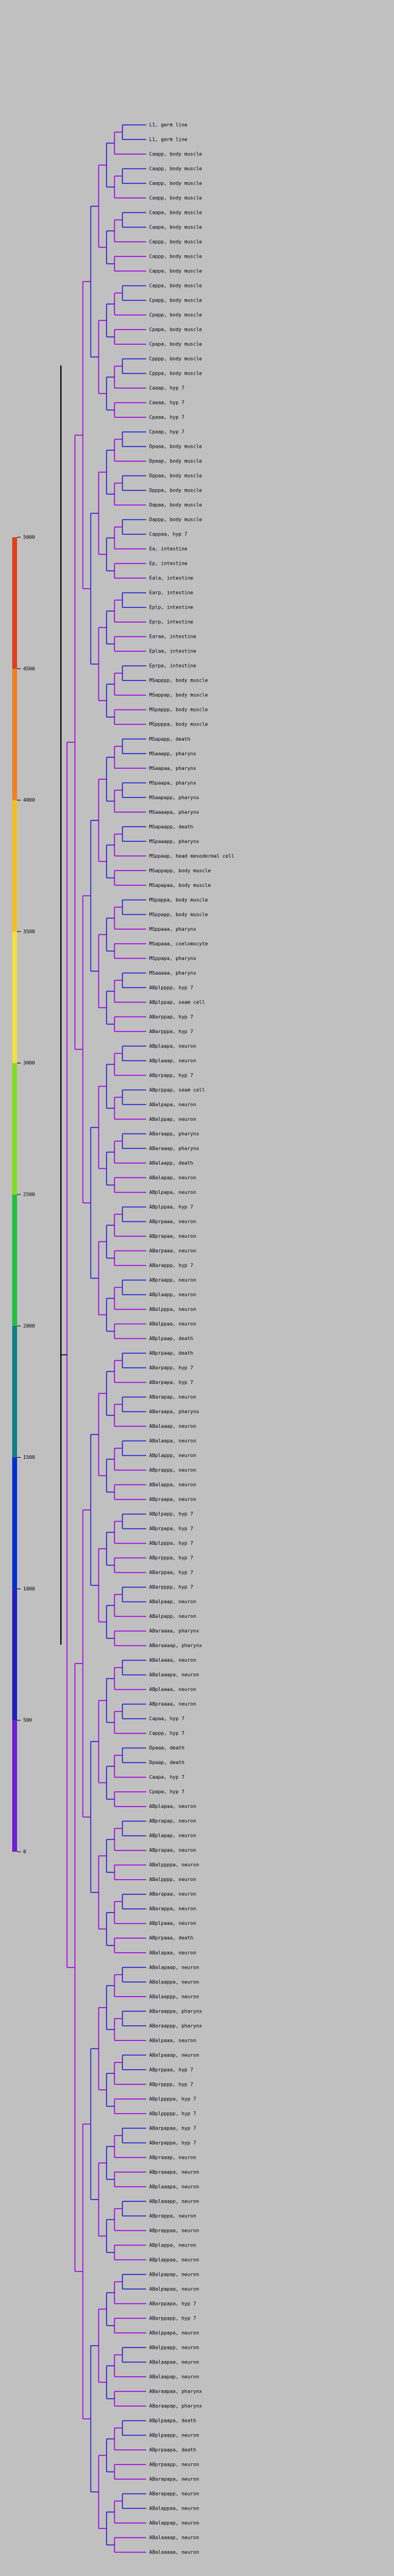 The width and height of the screenshot is (394, 2576). I want to click on leaf-label: ABpraaapa, neuron, so click(174, 2172).